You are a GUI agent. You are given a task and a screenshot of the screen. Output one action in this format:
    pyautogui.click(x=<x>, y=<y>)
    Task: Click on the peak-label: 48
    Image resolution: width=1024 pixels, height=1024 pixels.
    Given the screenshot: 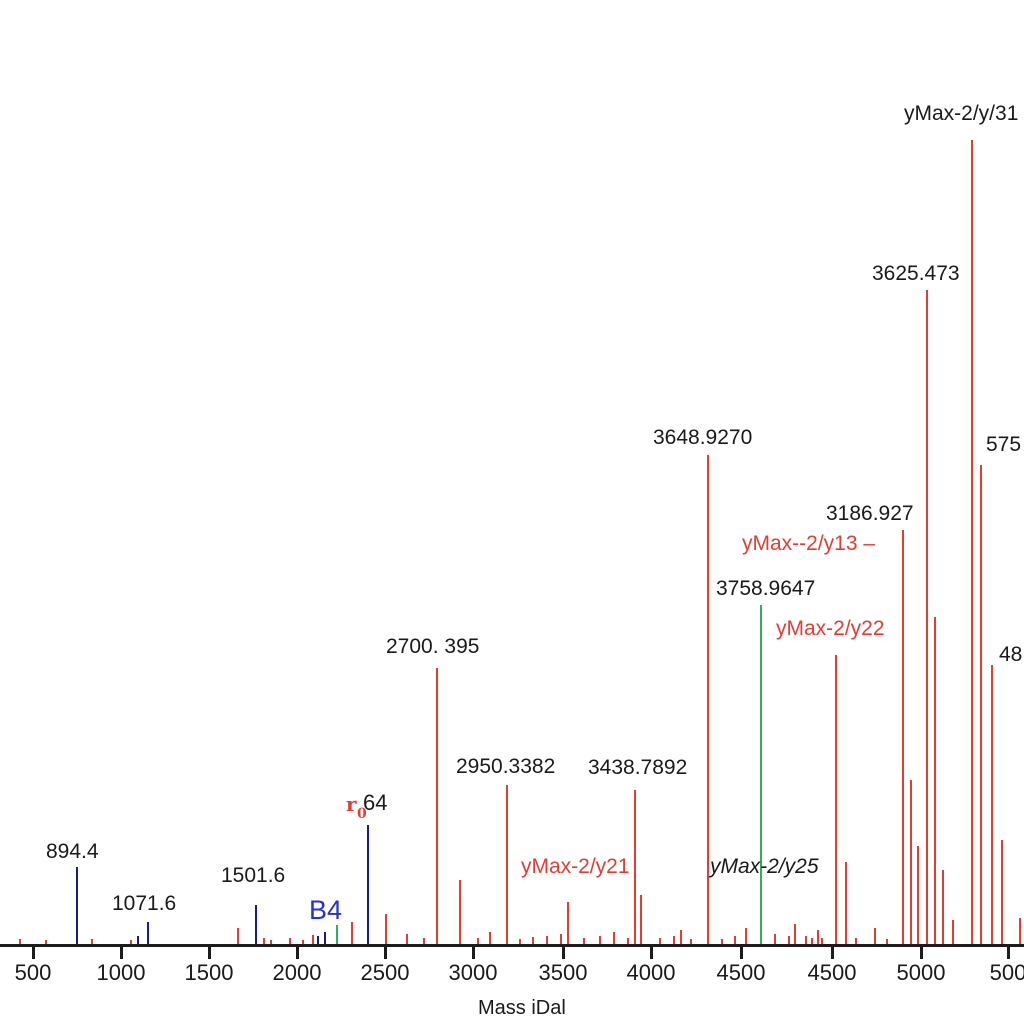 What is the action you would take?
    pyautogui.click(x=1011, y=654)
    